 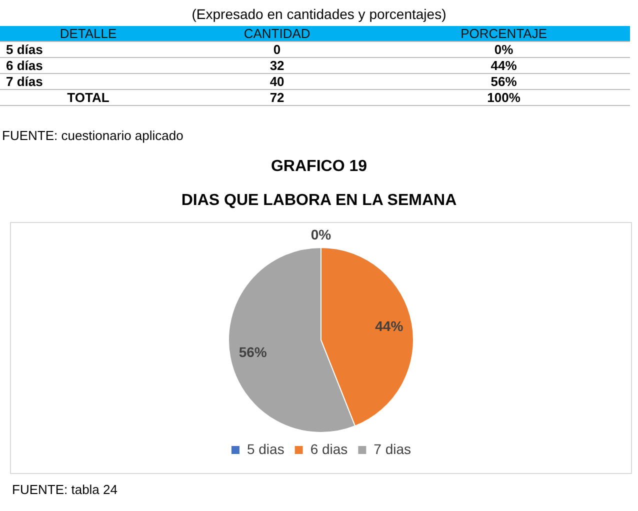 What do you see at coordinates (504, 66) in the screenshot?
I see `text: 44%` at bounding box center [504, 66].